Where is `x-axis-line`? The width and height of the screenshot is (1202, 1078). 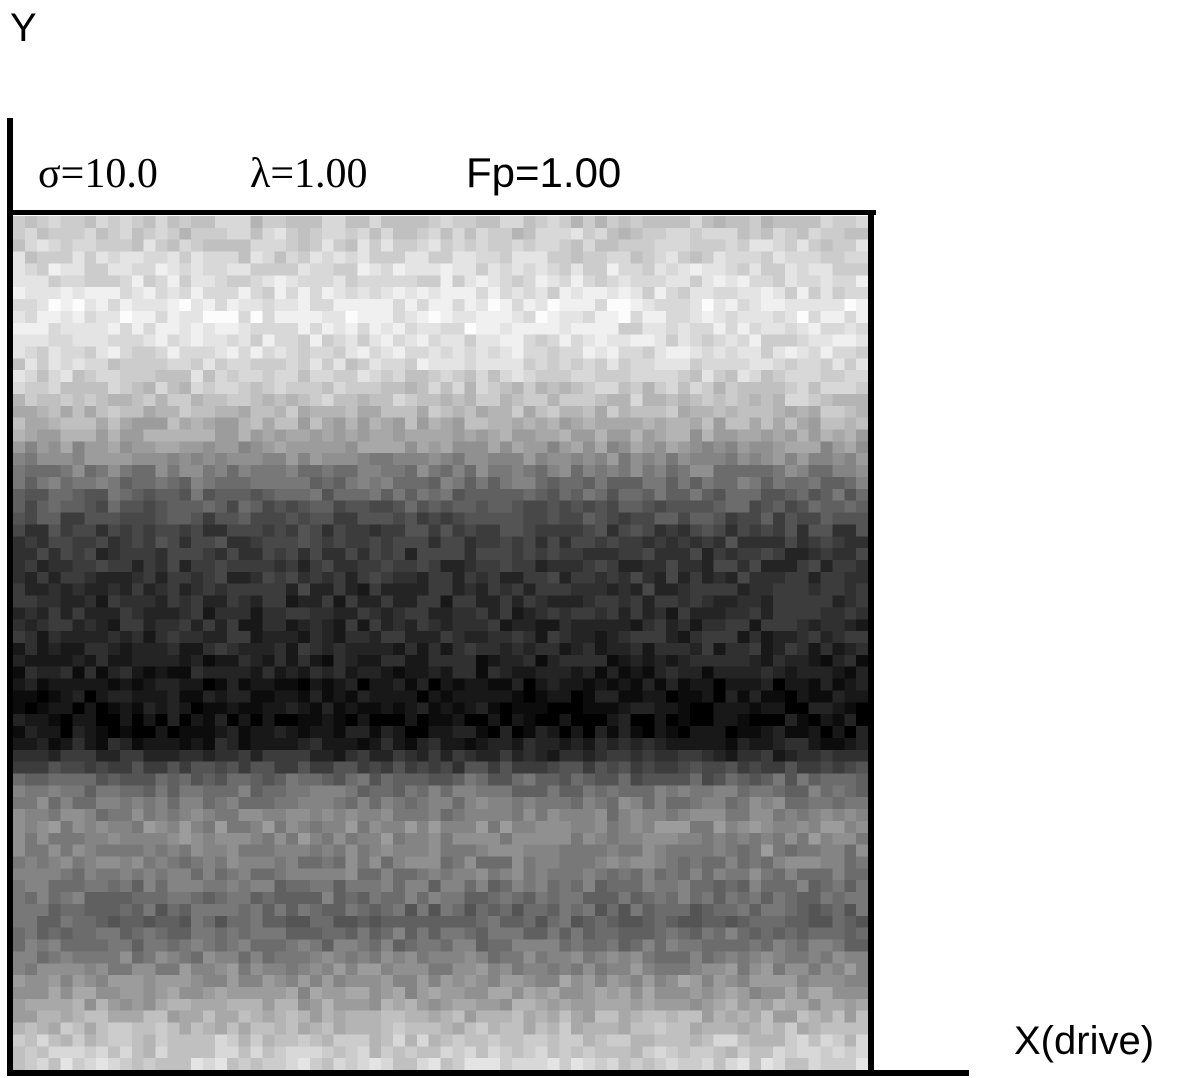 x-axis-line is located at coordinates (488, 1073).